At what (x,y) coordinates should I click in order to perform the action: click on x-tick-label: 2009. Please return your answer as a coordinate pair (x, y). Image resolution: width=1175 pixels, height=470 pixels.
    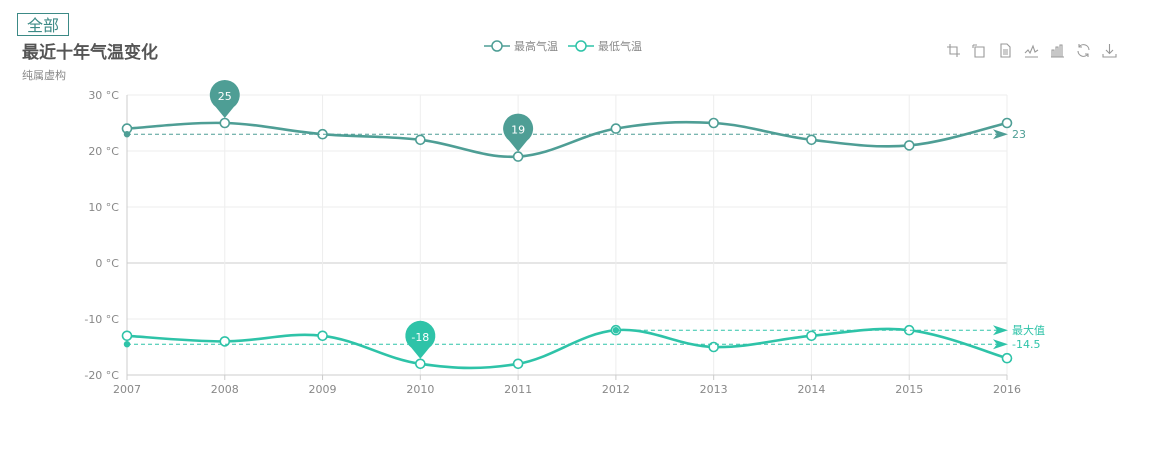
    Looking at the image, I should click on (323, 389).